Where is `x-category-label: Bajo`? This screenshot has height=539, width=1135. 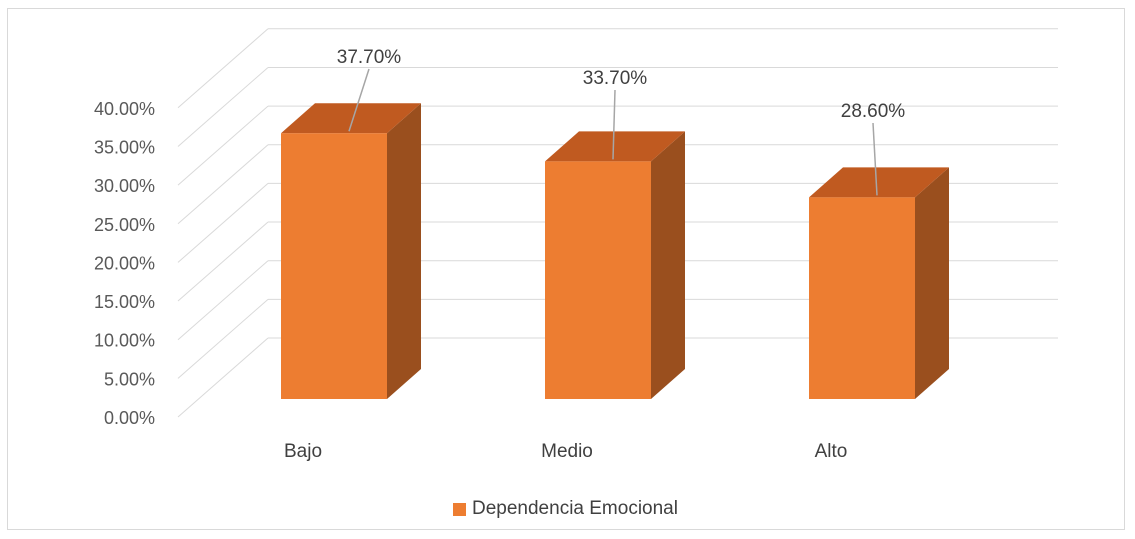
x-category-label: Bajo is located at coordinates (303, 451).